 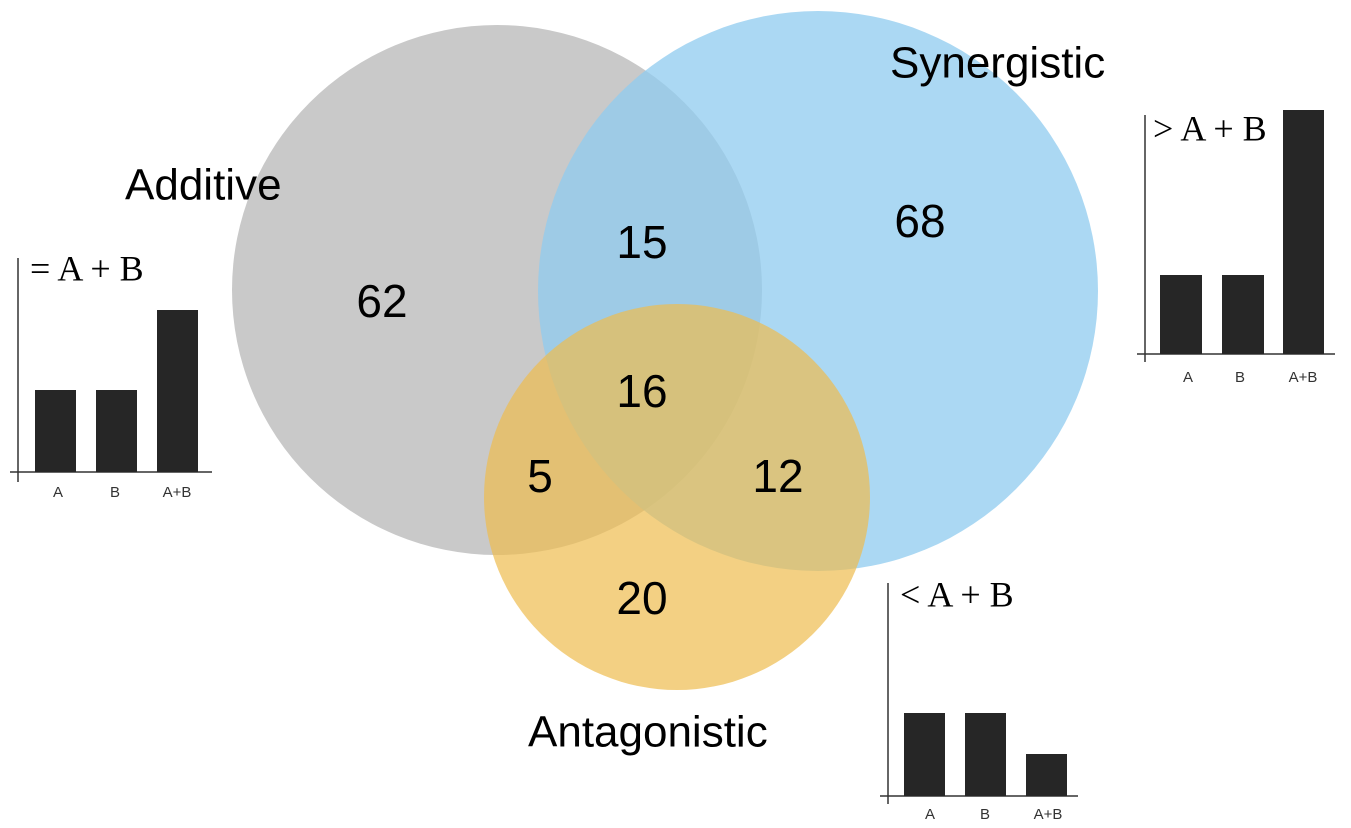 What do you see at coordinates (111, 374) in the screenshot?
I see `inset-additive: = A + B A B A+B` at bounding box center [111, 374].